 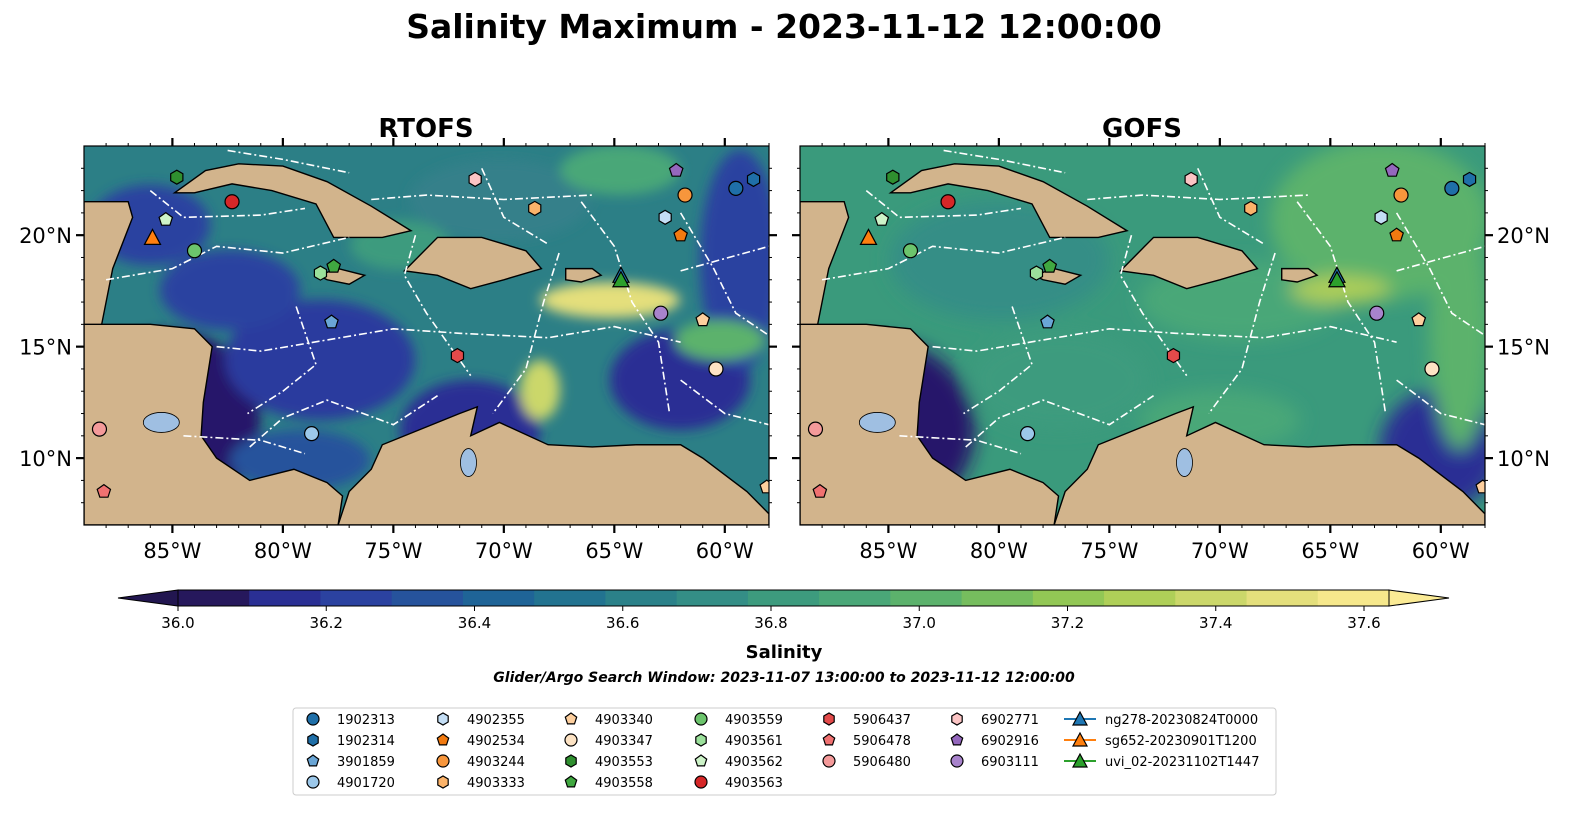 I want to click on legend-label: 4903333, so click(x=496, y=783).